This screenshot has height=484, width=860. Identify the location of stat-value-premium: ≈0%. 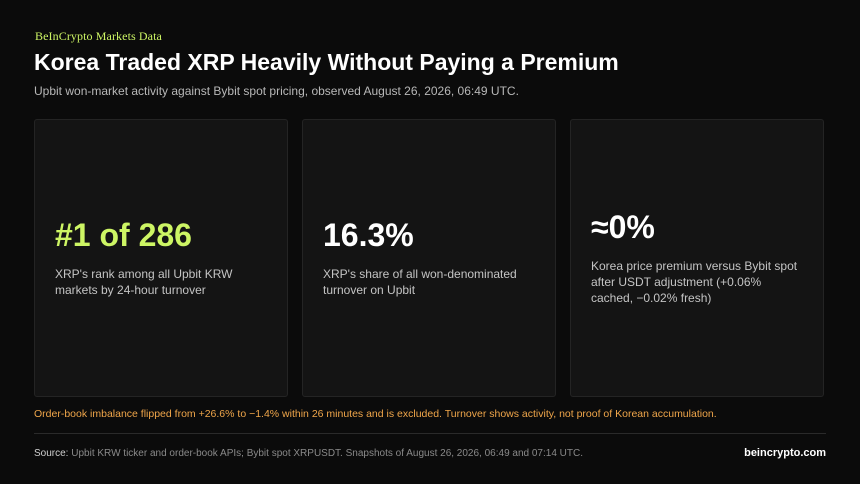
(623, 227).